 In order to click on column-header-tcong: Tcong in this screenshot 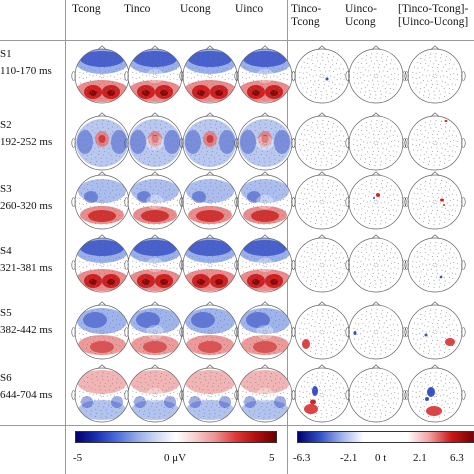, I will do `click(86, 9)`.